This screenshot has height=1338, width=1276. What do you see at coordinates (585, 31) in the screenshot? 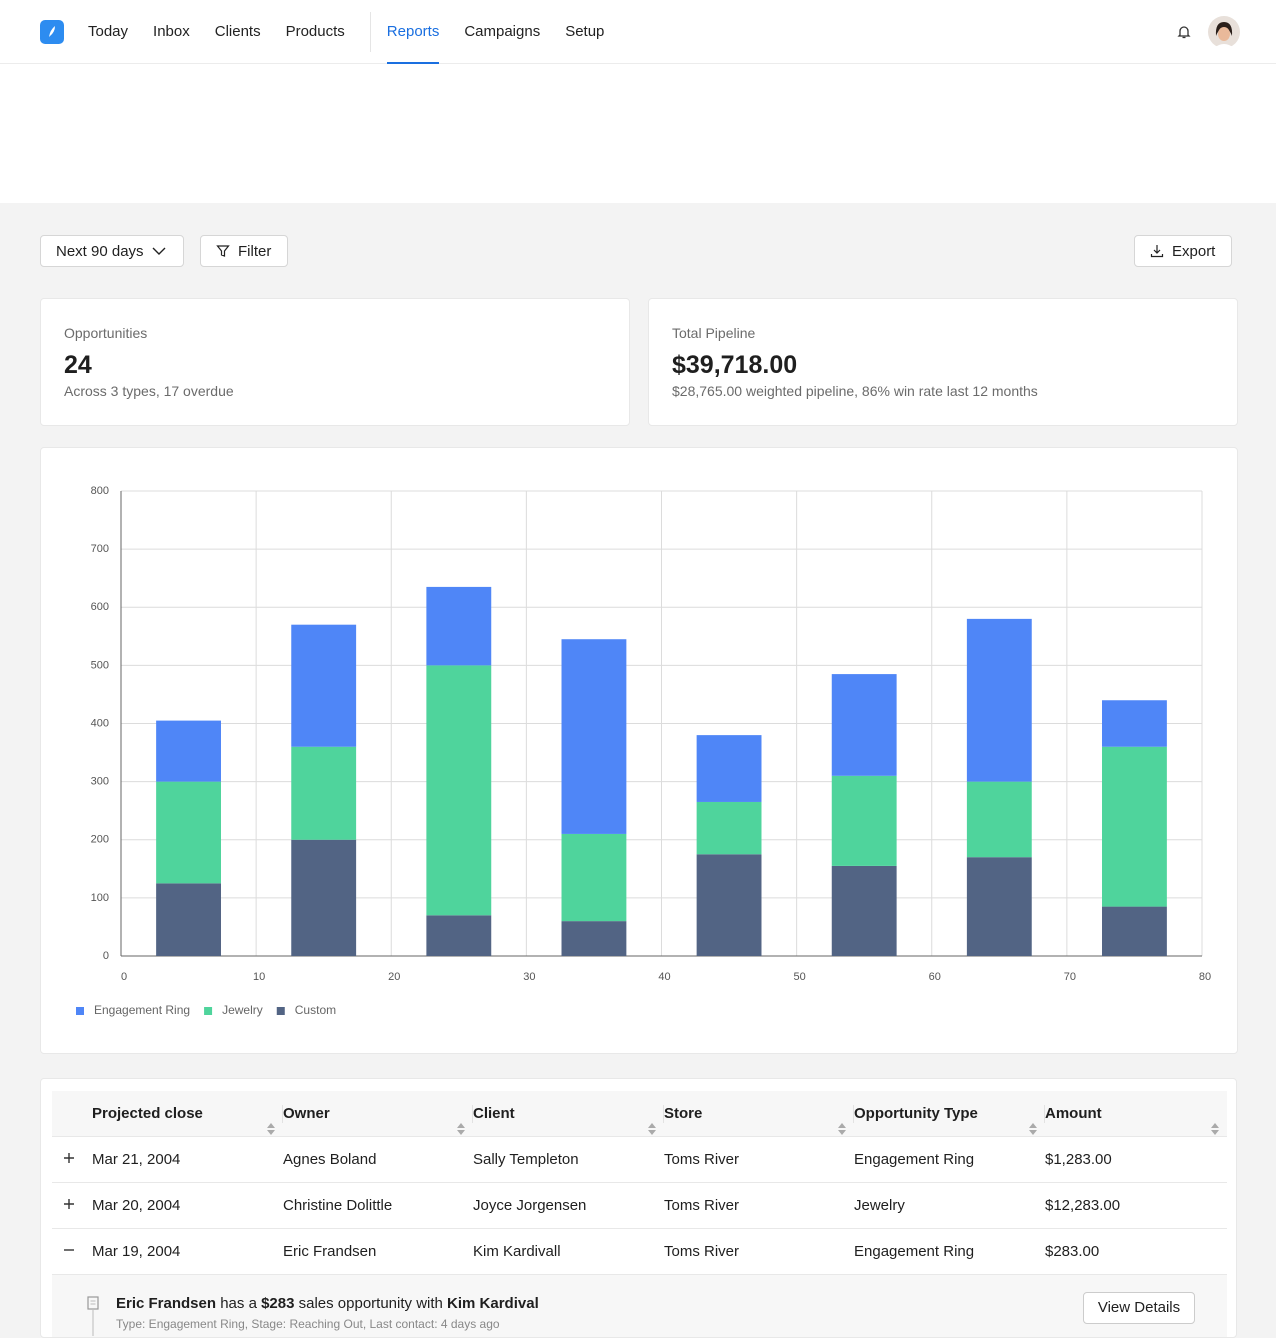
I see `nav-link: Setup` at bounding box center [585, 31].